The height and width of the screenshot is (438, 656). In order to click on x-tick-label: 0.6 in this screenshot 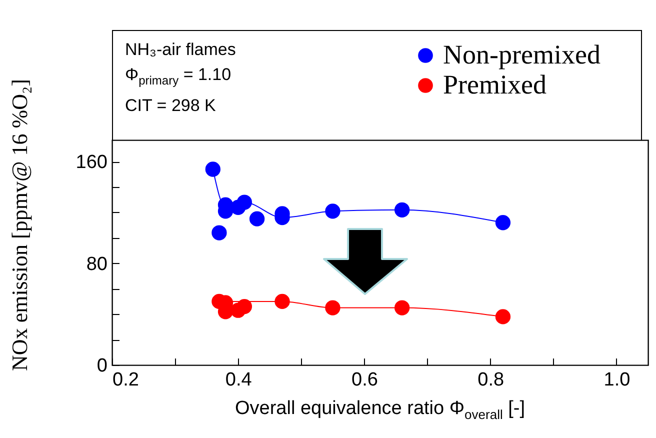, I will do `click(365, 380)`.